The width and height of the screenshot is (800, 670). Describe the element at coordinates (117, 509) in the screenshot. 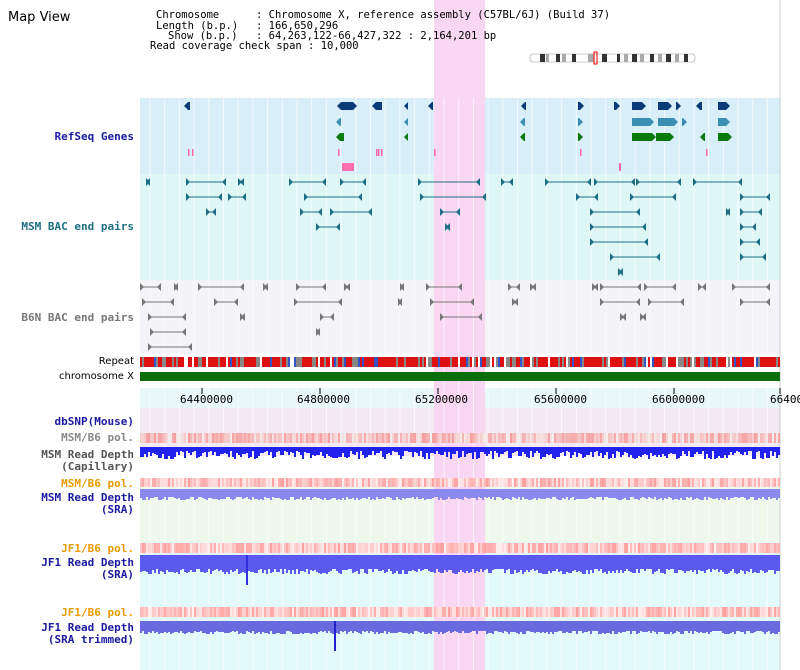

I see `msm-depth-sra-sub: (SRA)` at that location.